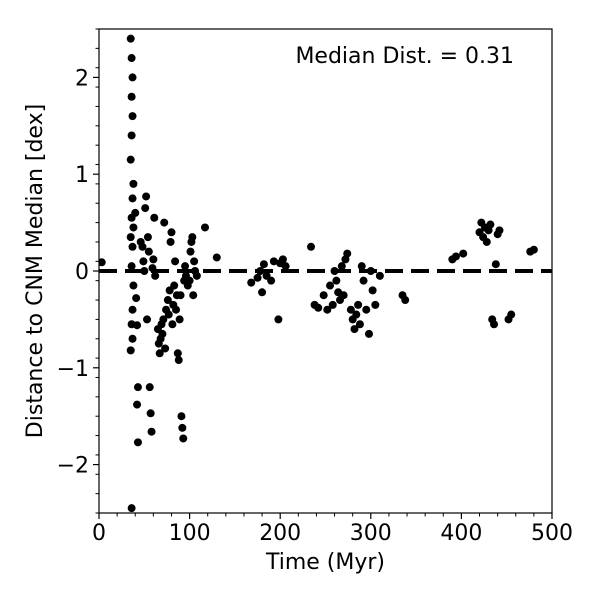 The height and width of the screenshot is (600, 600). What do you see at coordinates (73, 369) in the screenshot?
I see `y-tick-label: −1` at bounding box center [73, 369].